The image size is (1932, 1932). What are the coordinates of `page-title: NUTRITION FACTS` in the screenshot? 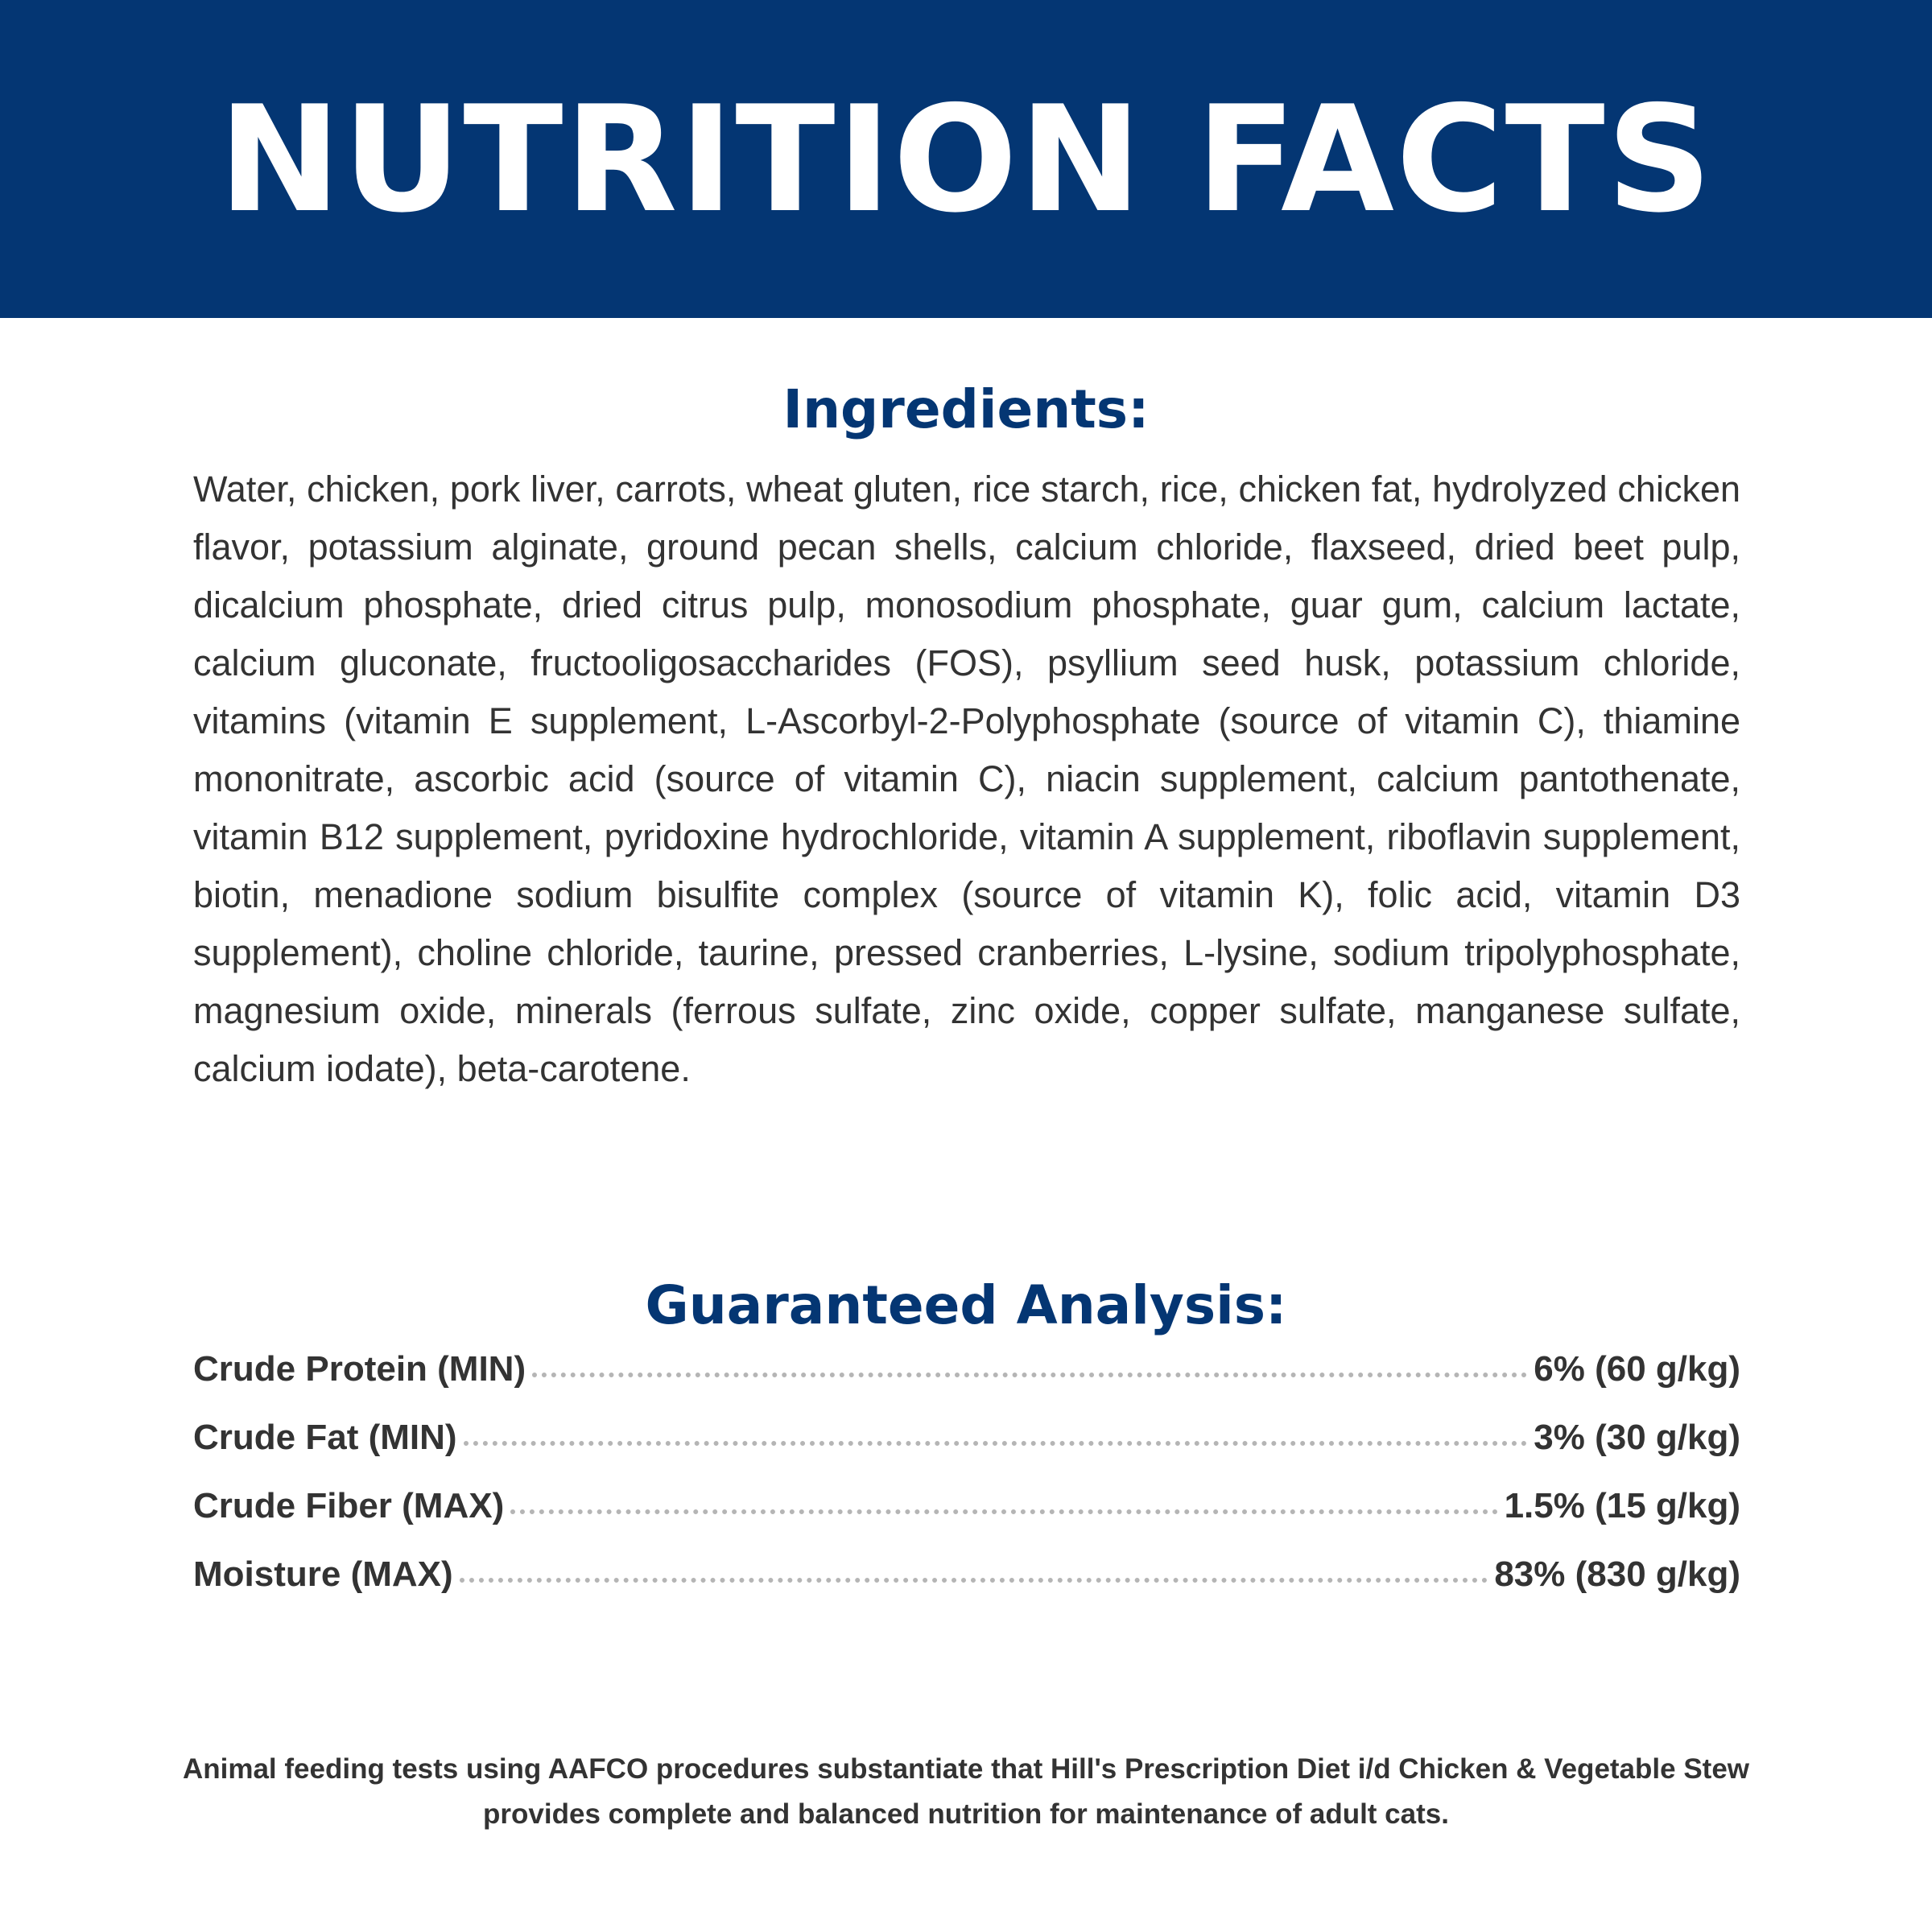 It's located at (966, 159).